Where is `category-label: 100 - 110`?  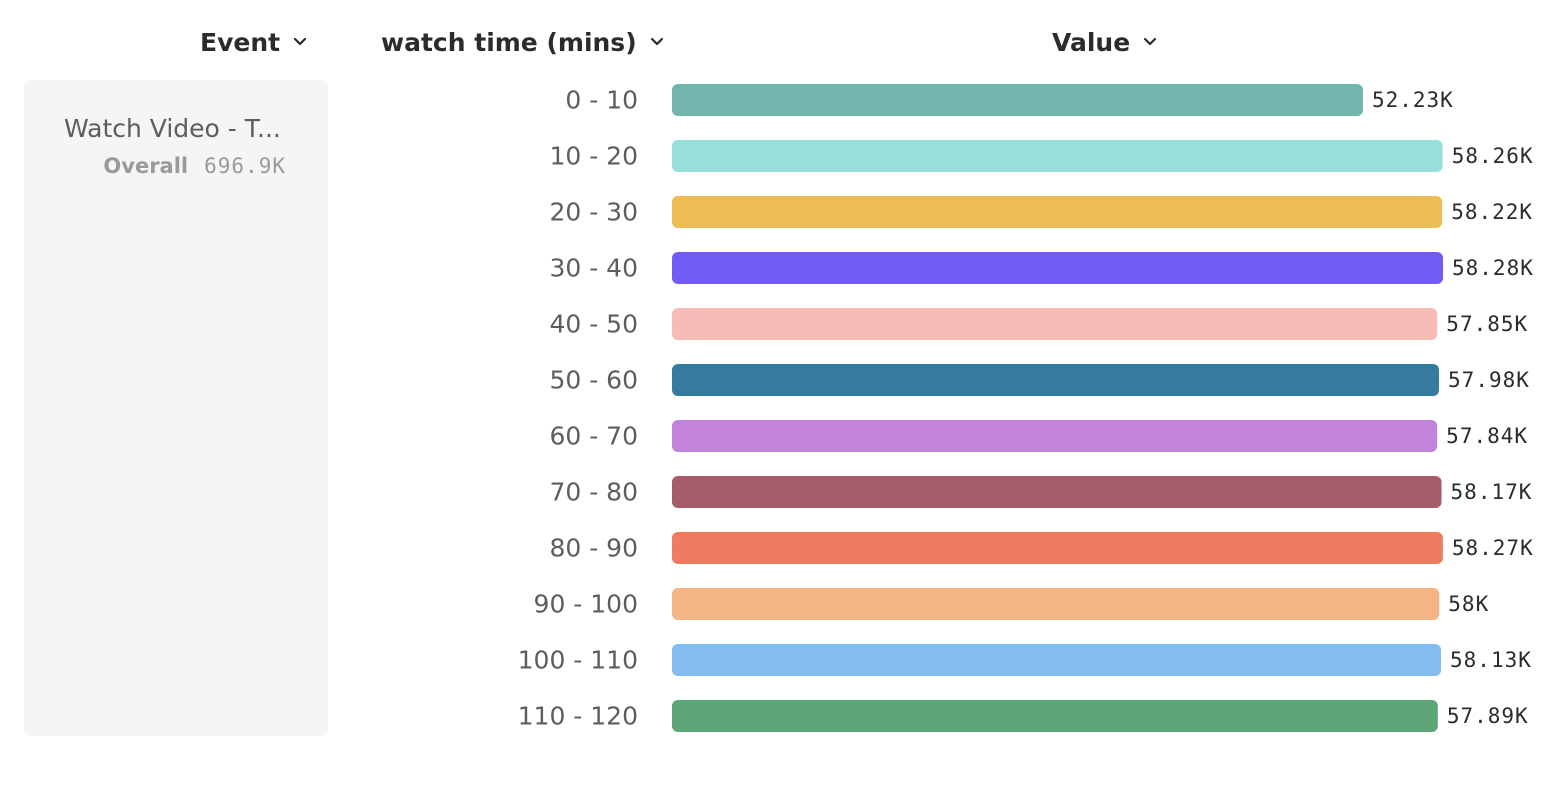 category-label: 100 - 110 is located at coordinates (578, 660).